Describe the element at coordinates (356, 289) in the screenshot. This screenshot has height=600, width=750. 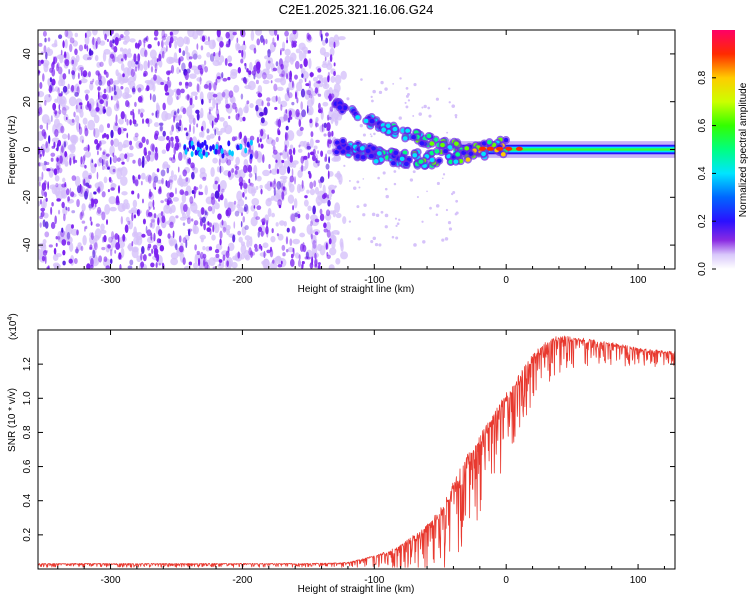
I see `spectrogram-x-axis-label: Height of straight line (km)` at that location.